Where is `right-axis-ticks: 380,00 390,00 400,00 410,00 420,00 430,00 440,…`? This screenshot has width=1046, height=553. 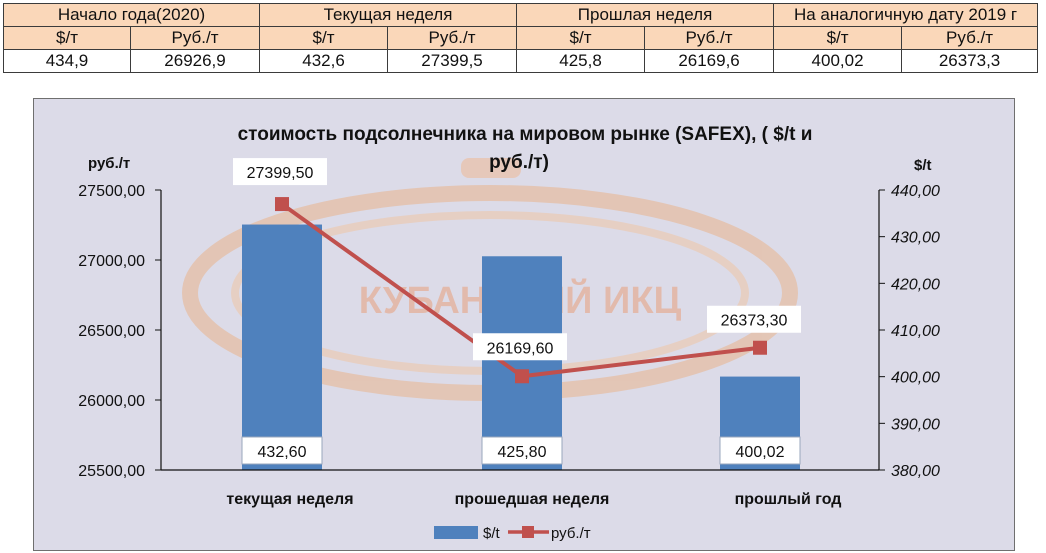
right-axis-ticks: 380,00 390,00 400,00 410,00 420,00 430,00 440,… is located at coordinates (909, 331).